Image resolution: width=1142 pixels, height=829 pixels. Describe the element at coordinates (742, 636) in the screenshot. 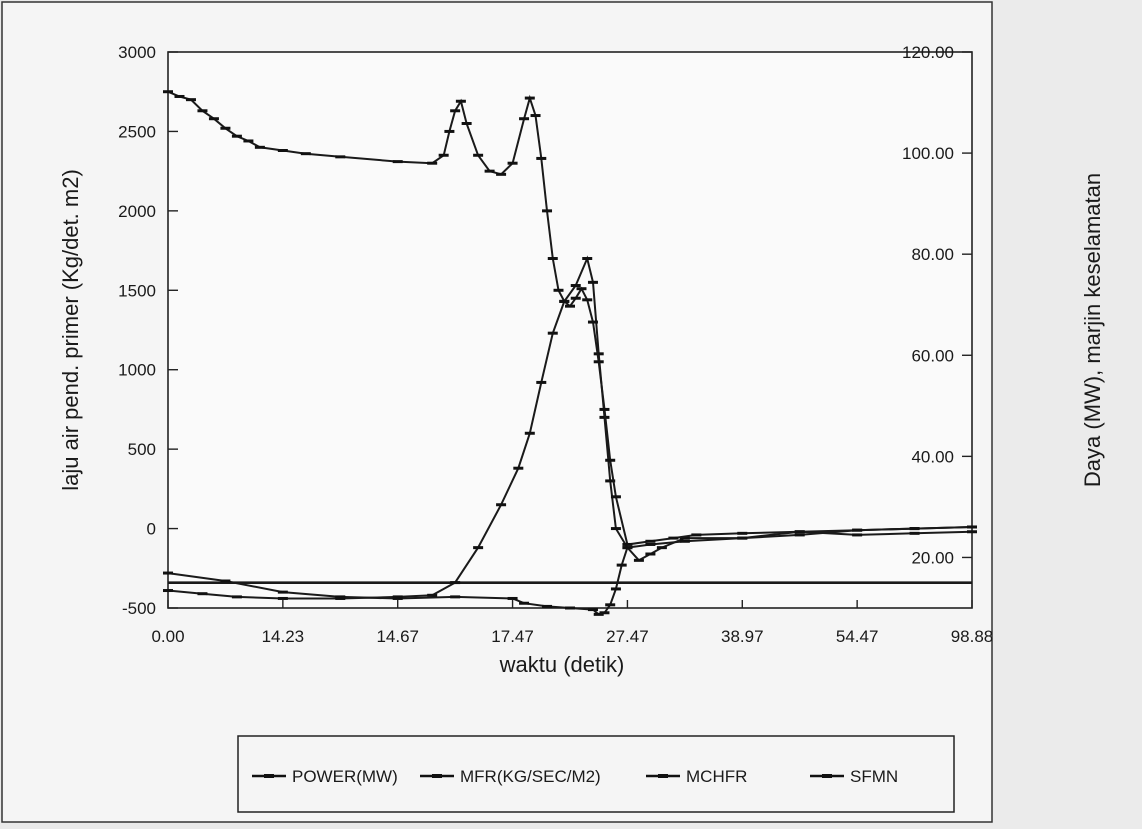

I see `x-tick-label: 38.97` at that location.